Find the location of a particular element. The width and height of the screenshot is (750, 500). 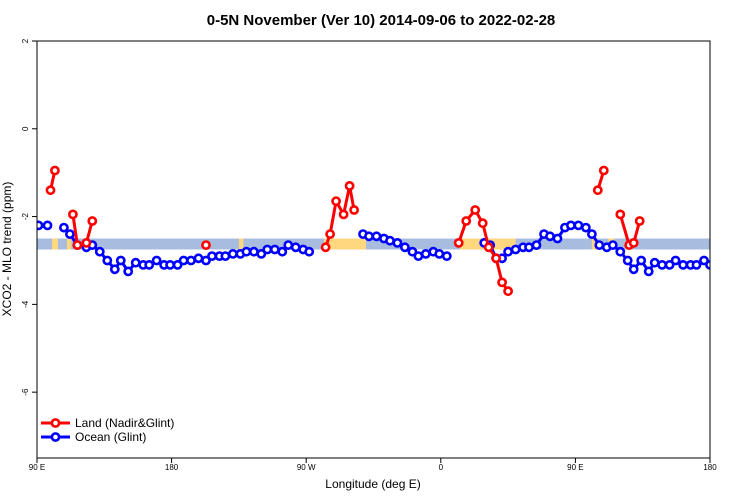

legend-marker-land-nadir-glint is located at coordinates (55, 423).